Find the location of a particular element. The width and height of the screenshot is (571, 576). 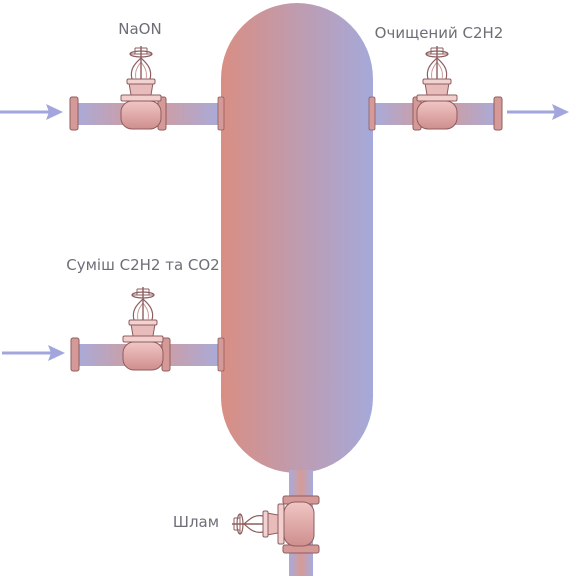

purified-outlet-arrow is located at coordinates (538, 112).